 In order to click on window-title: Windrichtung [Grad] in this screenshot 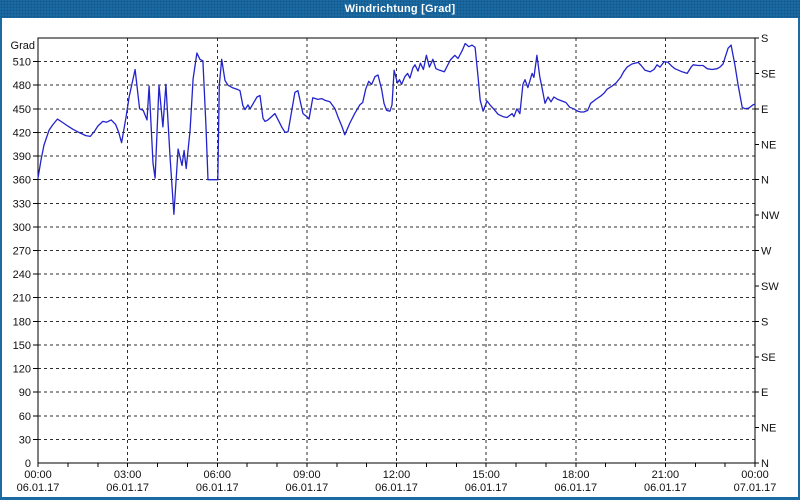, I will do `click(400, 9)`.